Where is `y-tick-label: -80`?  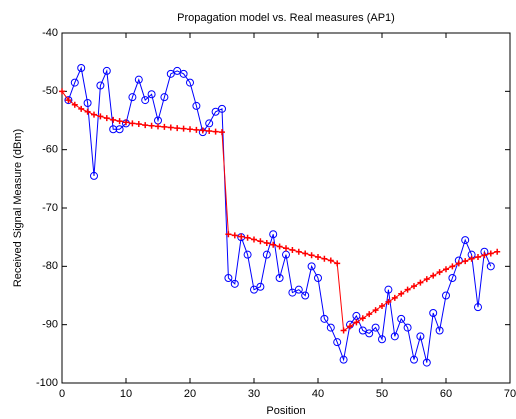 y-tick-label: -80 is located at coordinates (50, 266).